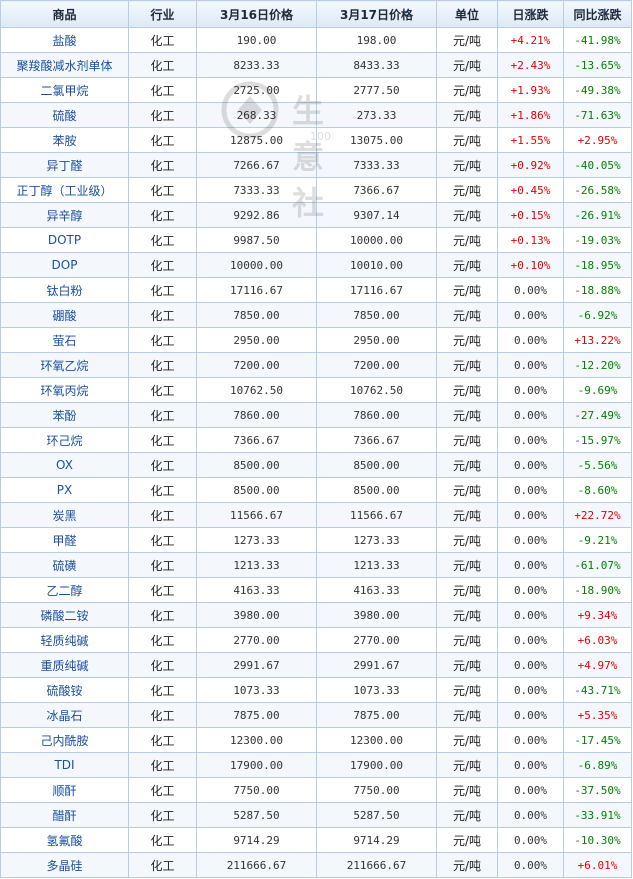 This screenshot has width=633, height=879. I want to click on product-name-link: 异丁醛, so click(64, 165).